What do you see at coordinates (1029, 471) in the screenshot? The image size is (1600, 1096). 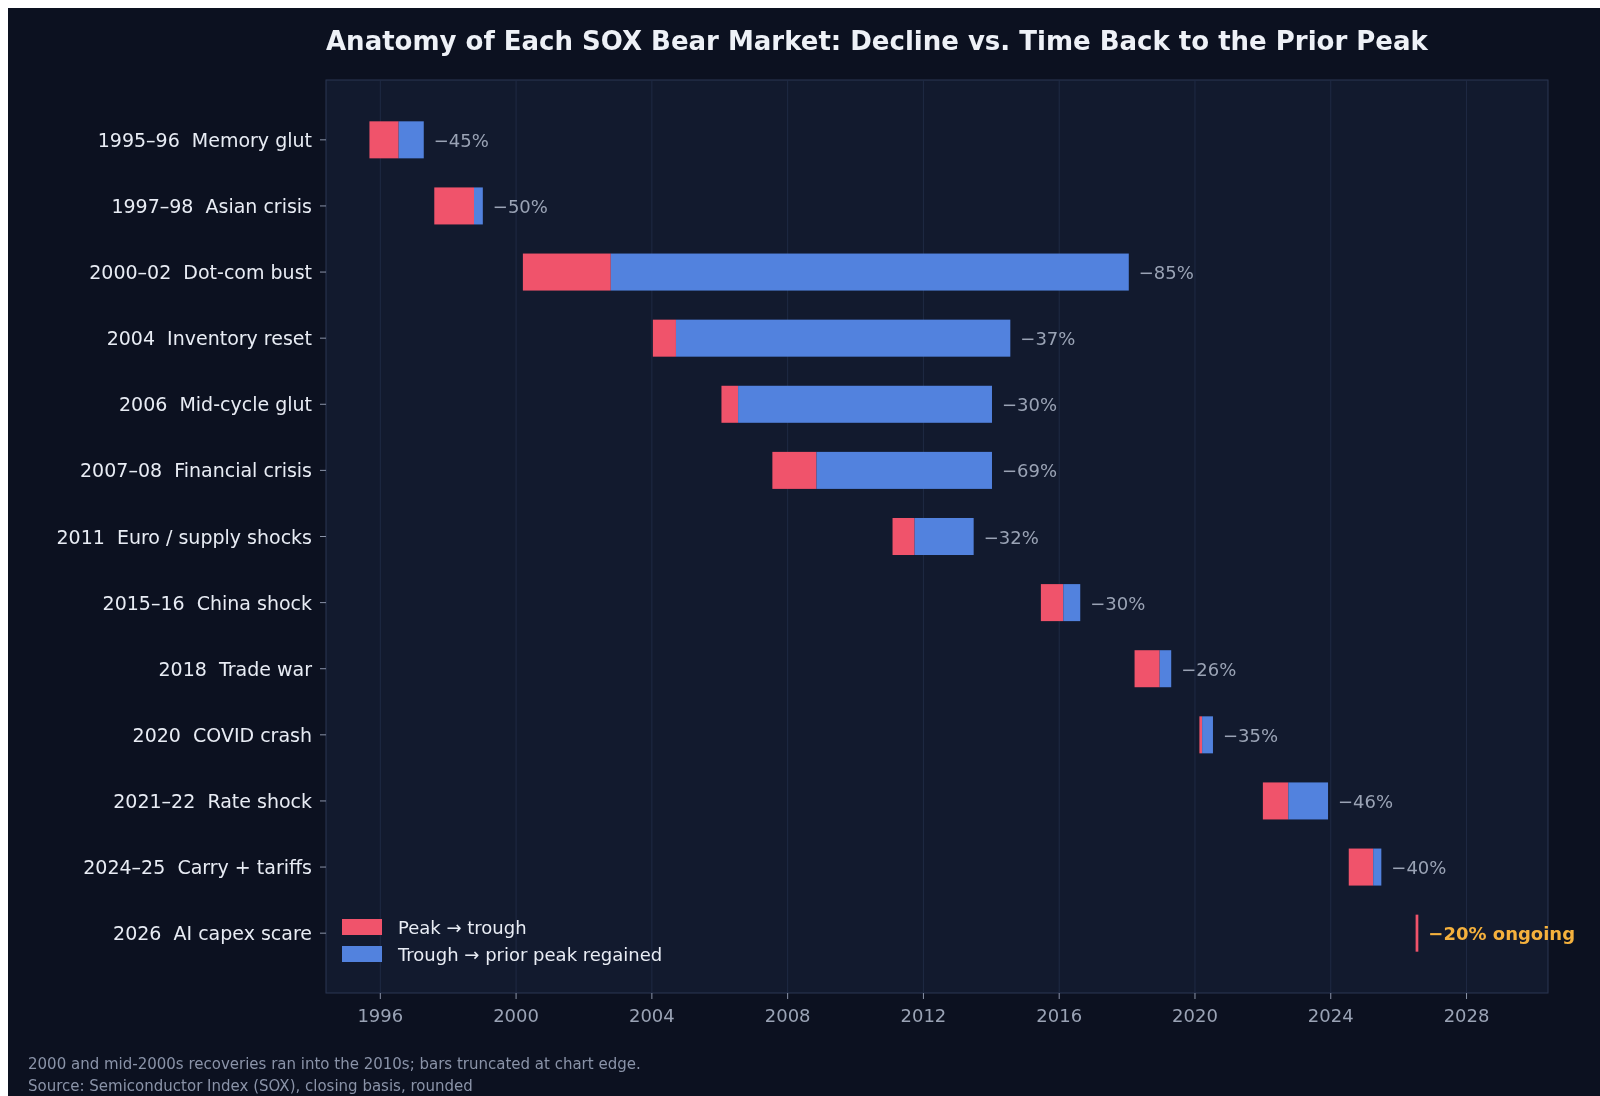 I see `text: −69%` at bounding box center [1029, 471].